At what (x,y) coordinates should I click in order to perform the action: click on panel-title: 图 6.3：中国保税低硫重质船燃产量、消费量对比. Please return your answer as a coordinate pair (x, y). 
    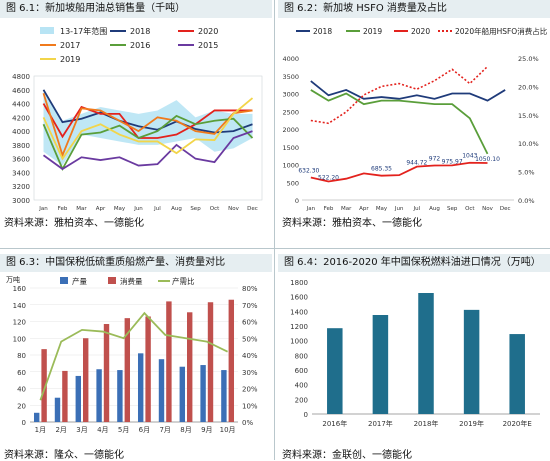
    Looking at the image, I should click on (136, 263).